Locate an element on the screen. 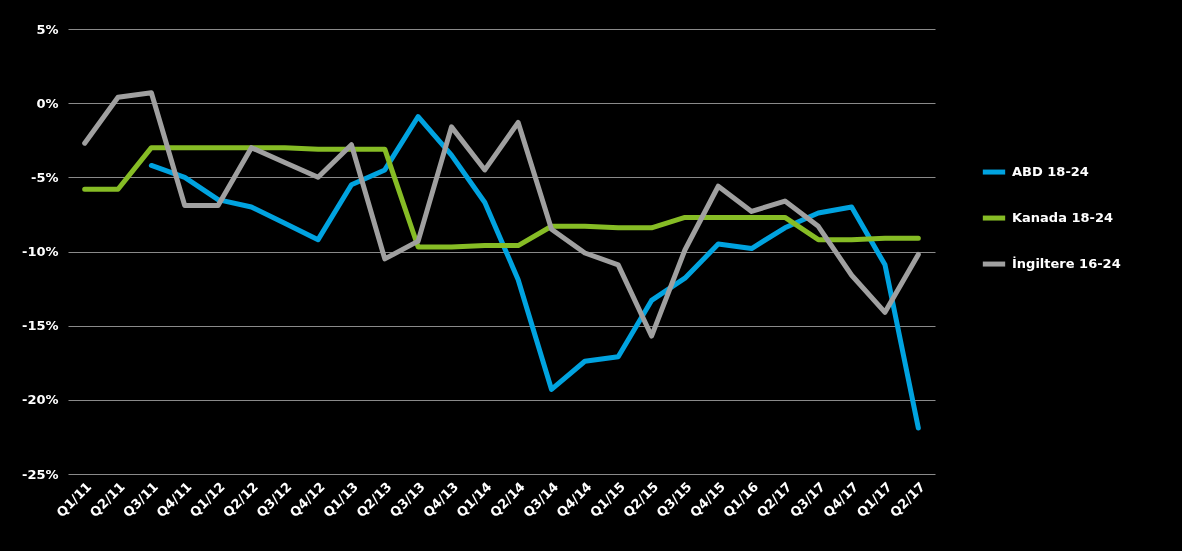 The height and width of the screenshot is (551, 1182). y-tick-label: -15% is located at coordinates (40, 326).